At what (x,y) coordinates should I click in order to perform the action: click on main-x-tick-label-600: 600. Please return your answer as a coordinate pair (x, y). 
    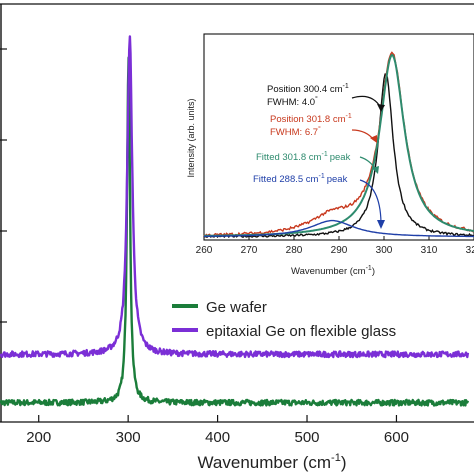
    Looking at the image, I should click on (396, 437).